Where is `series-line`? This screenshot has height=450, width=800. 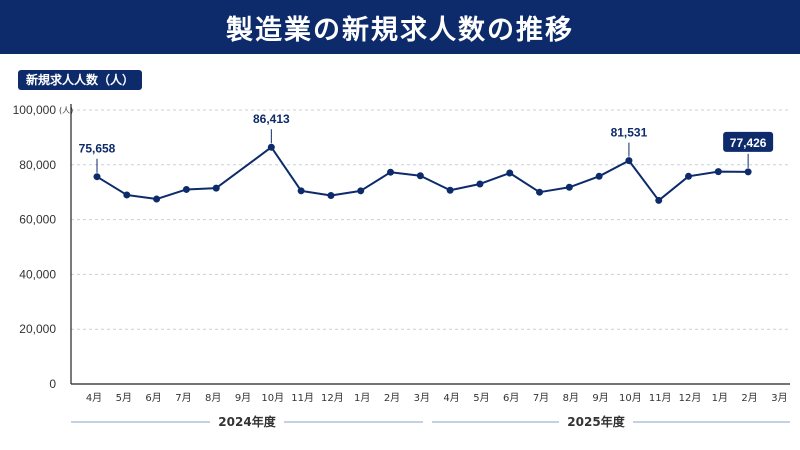
series-line is located at coordinates (422, 174).